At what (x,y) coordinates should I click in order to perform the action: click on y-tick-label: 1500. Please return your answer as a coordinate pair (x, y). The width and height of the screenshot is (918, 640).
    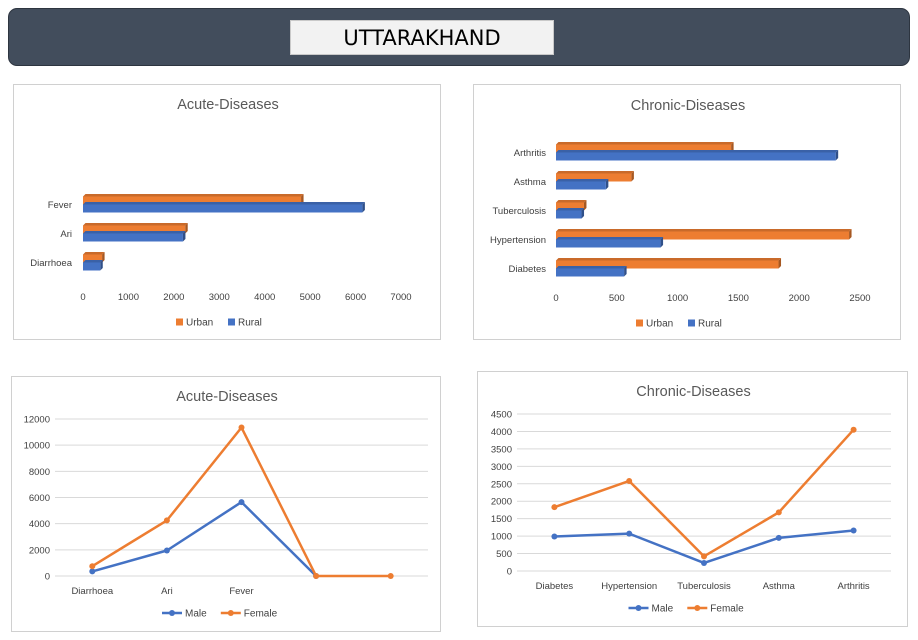
    Looking at the image, I should click on (501, 519).